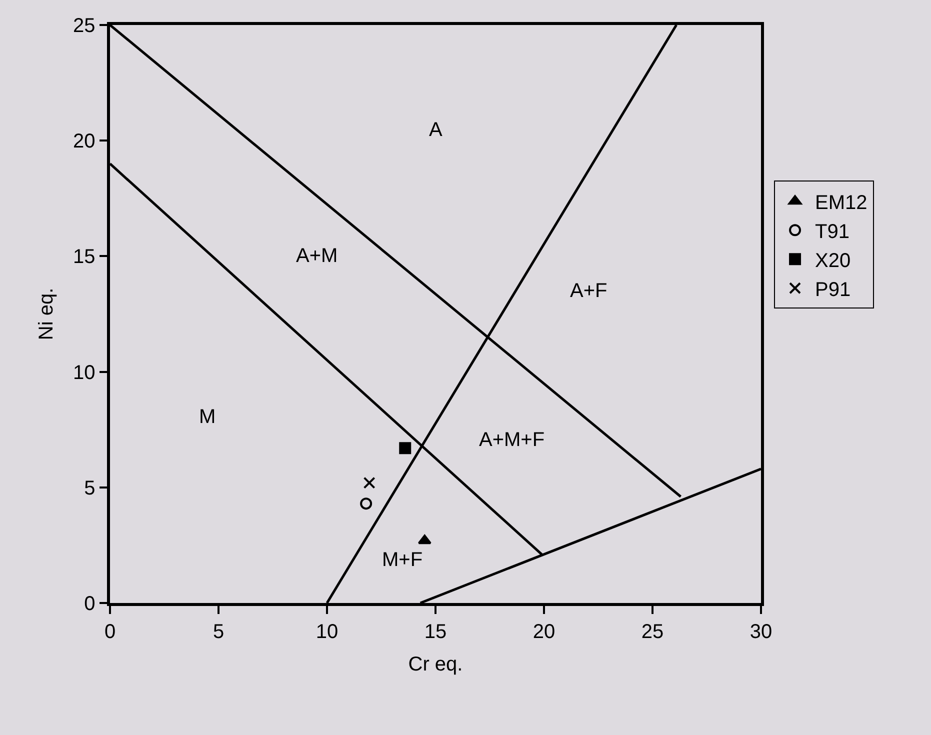 Image resolution: width=931 pixels, height=735 pixels. I want to click on annotation: M, so click(207, 417).